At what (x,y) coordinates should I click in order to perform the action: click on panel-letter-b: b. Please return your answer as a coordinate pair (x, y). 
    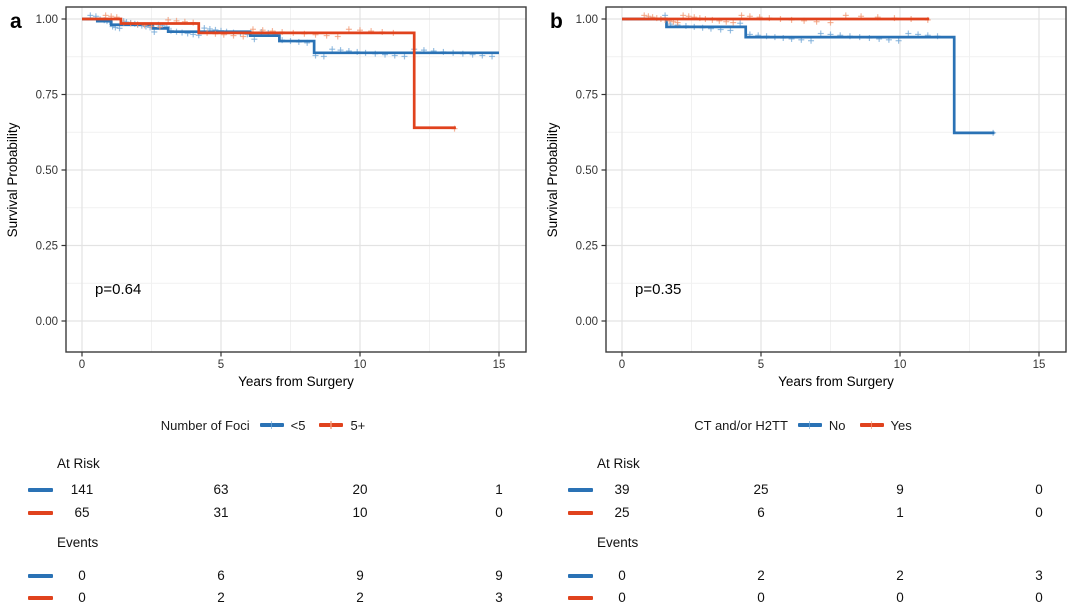
    Looking at the image, I should click on (556, 21).